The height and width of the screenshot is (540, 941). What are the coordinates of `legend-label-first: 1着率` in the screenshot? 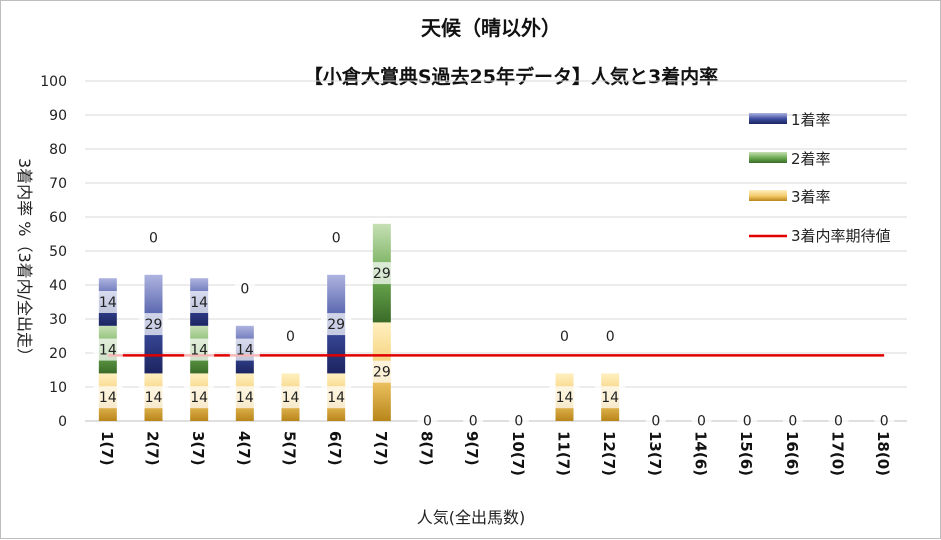 It's located at (811, 120).